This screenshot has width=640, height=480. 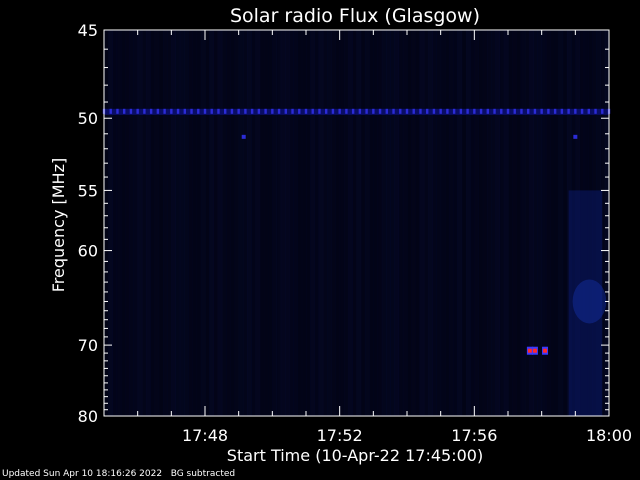 What do you see at coordinates (340, 435) in the screenshot?
I see `x-tick-label: 17:52` at bounding box center [340, 435].